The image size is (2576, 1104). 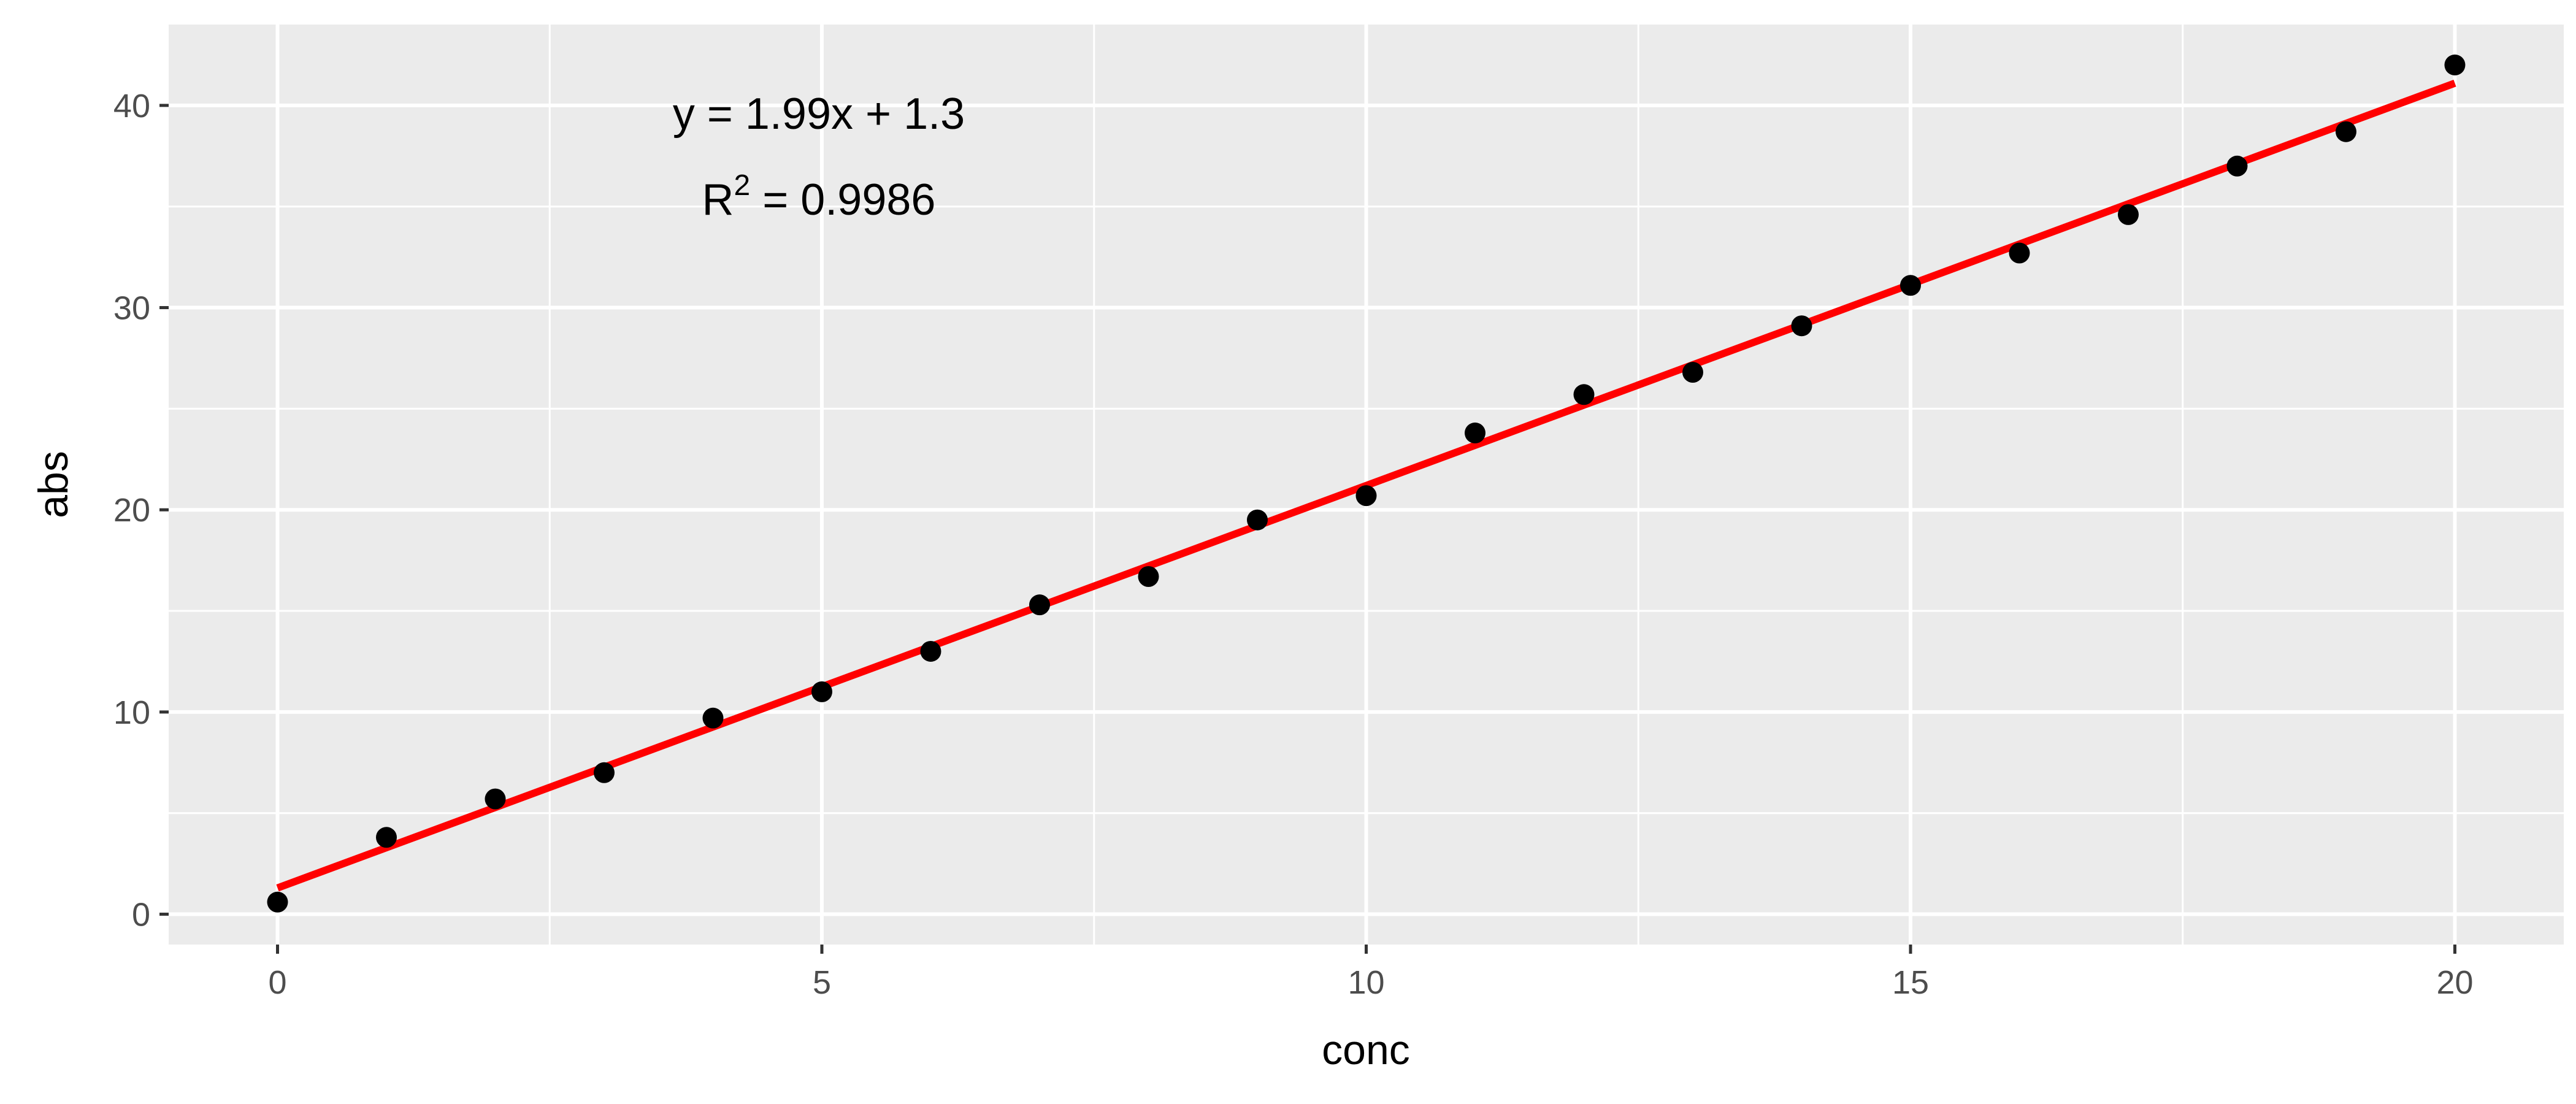 What do you see at coordinates (131, 712) in the screenshot?
I see `y-tick-label: 10` at bounding box center [131, 712].